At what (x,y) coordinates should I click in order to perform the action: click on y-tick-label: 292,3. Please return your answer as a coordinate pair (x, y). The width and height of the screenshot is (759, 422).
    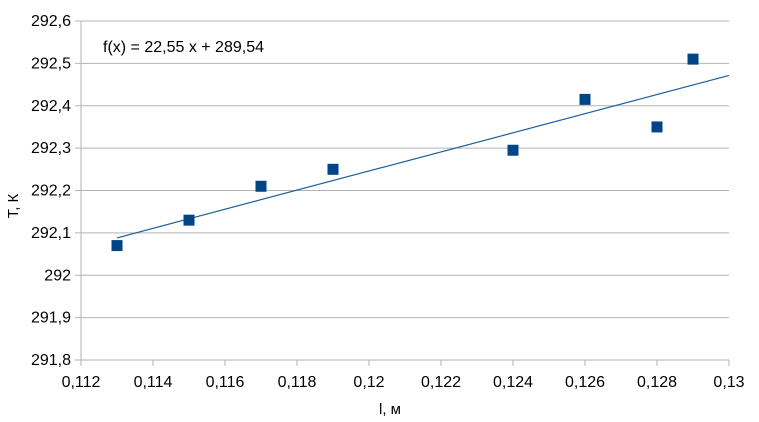
    Looking at the image, I should click on (51, 148).